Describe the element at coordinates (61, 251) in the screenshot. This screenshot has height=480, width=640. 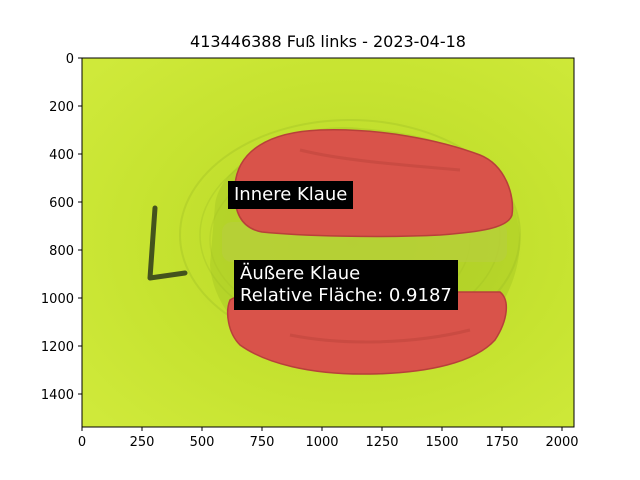
I see `y-tick-label: 800` at that location.